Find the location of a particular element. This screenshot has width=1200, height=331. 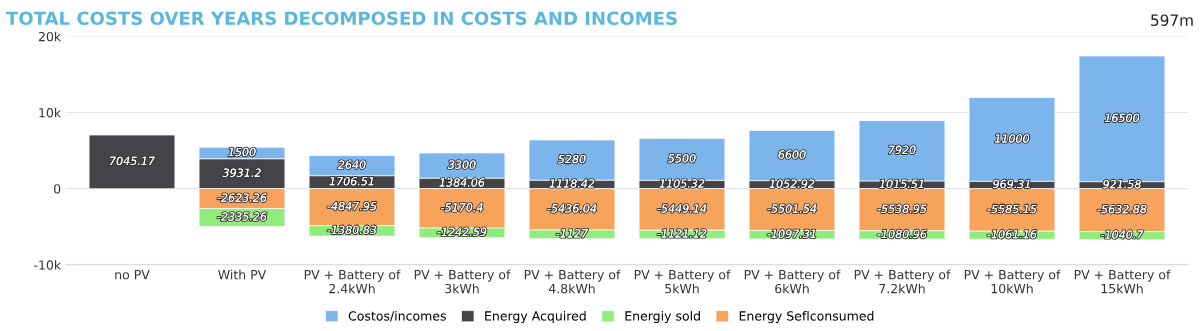

data-label: 6600 is located at coordinates (792, 154).